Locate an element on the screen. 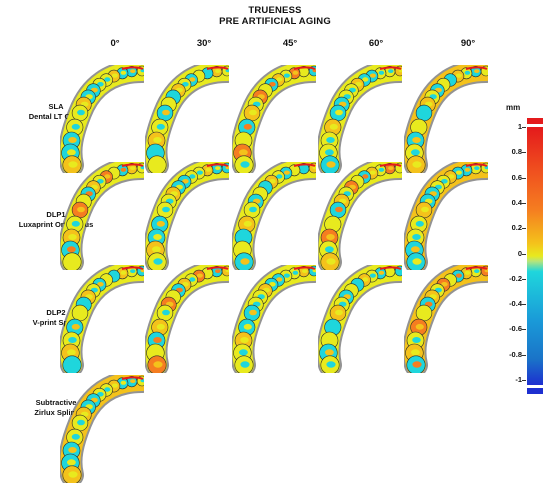  row-label-line2: Luxaprint Ortho Plus is located at coordinates (56, 224).